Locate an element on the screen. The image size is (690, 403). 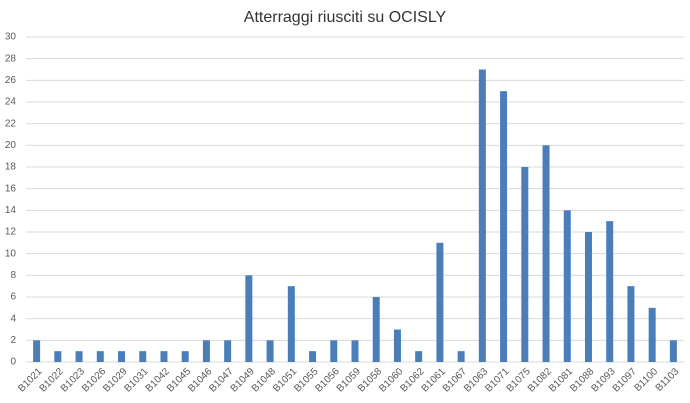
y-tick-label: 12 is located at coordinates (11, 232).